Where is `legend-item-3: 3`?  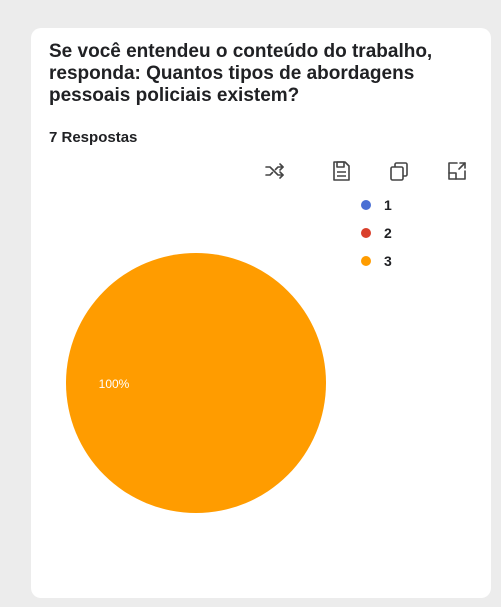 legend-item-3: 3 is located at coordinates (376, 261).